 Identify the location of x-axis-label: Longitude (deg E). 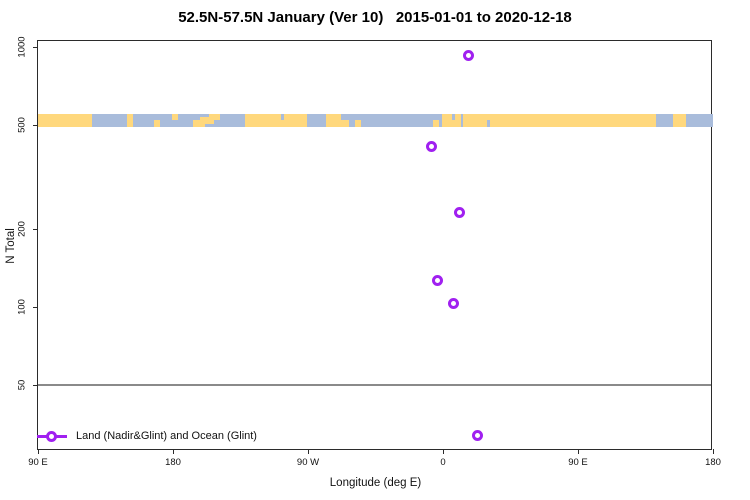
(375, 483).